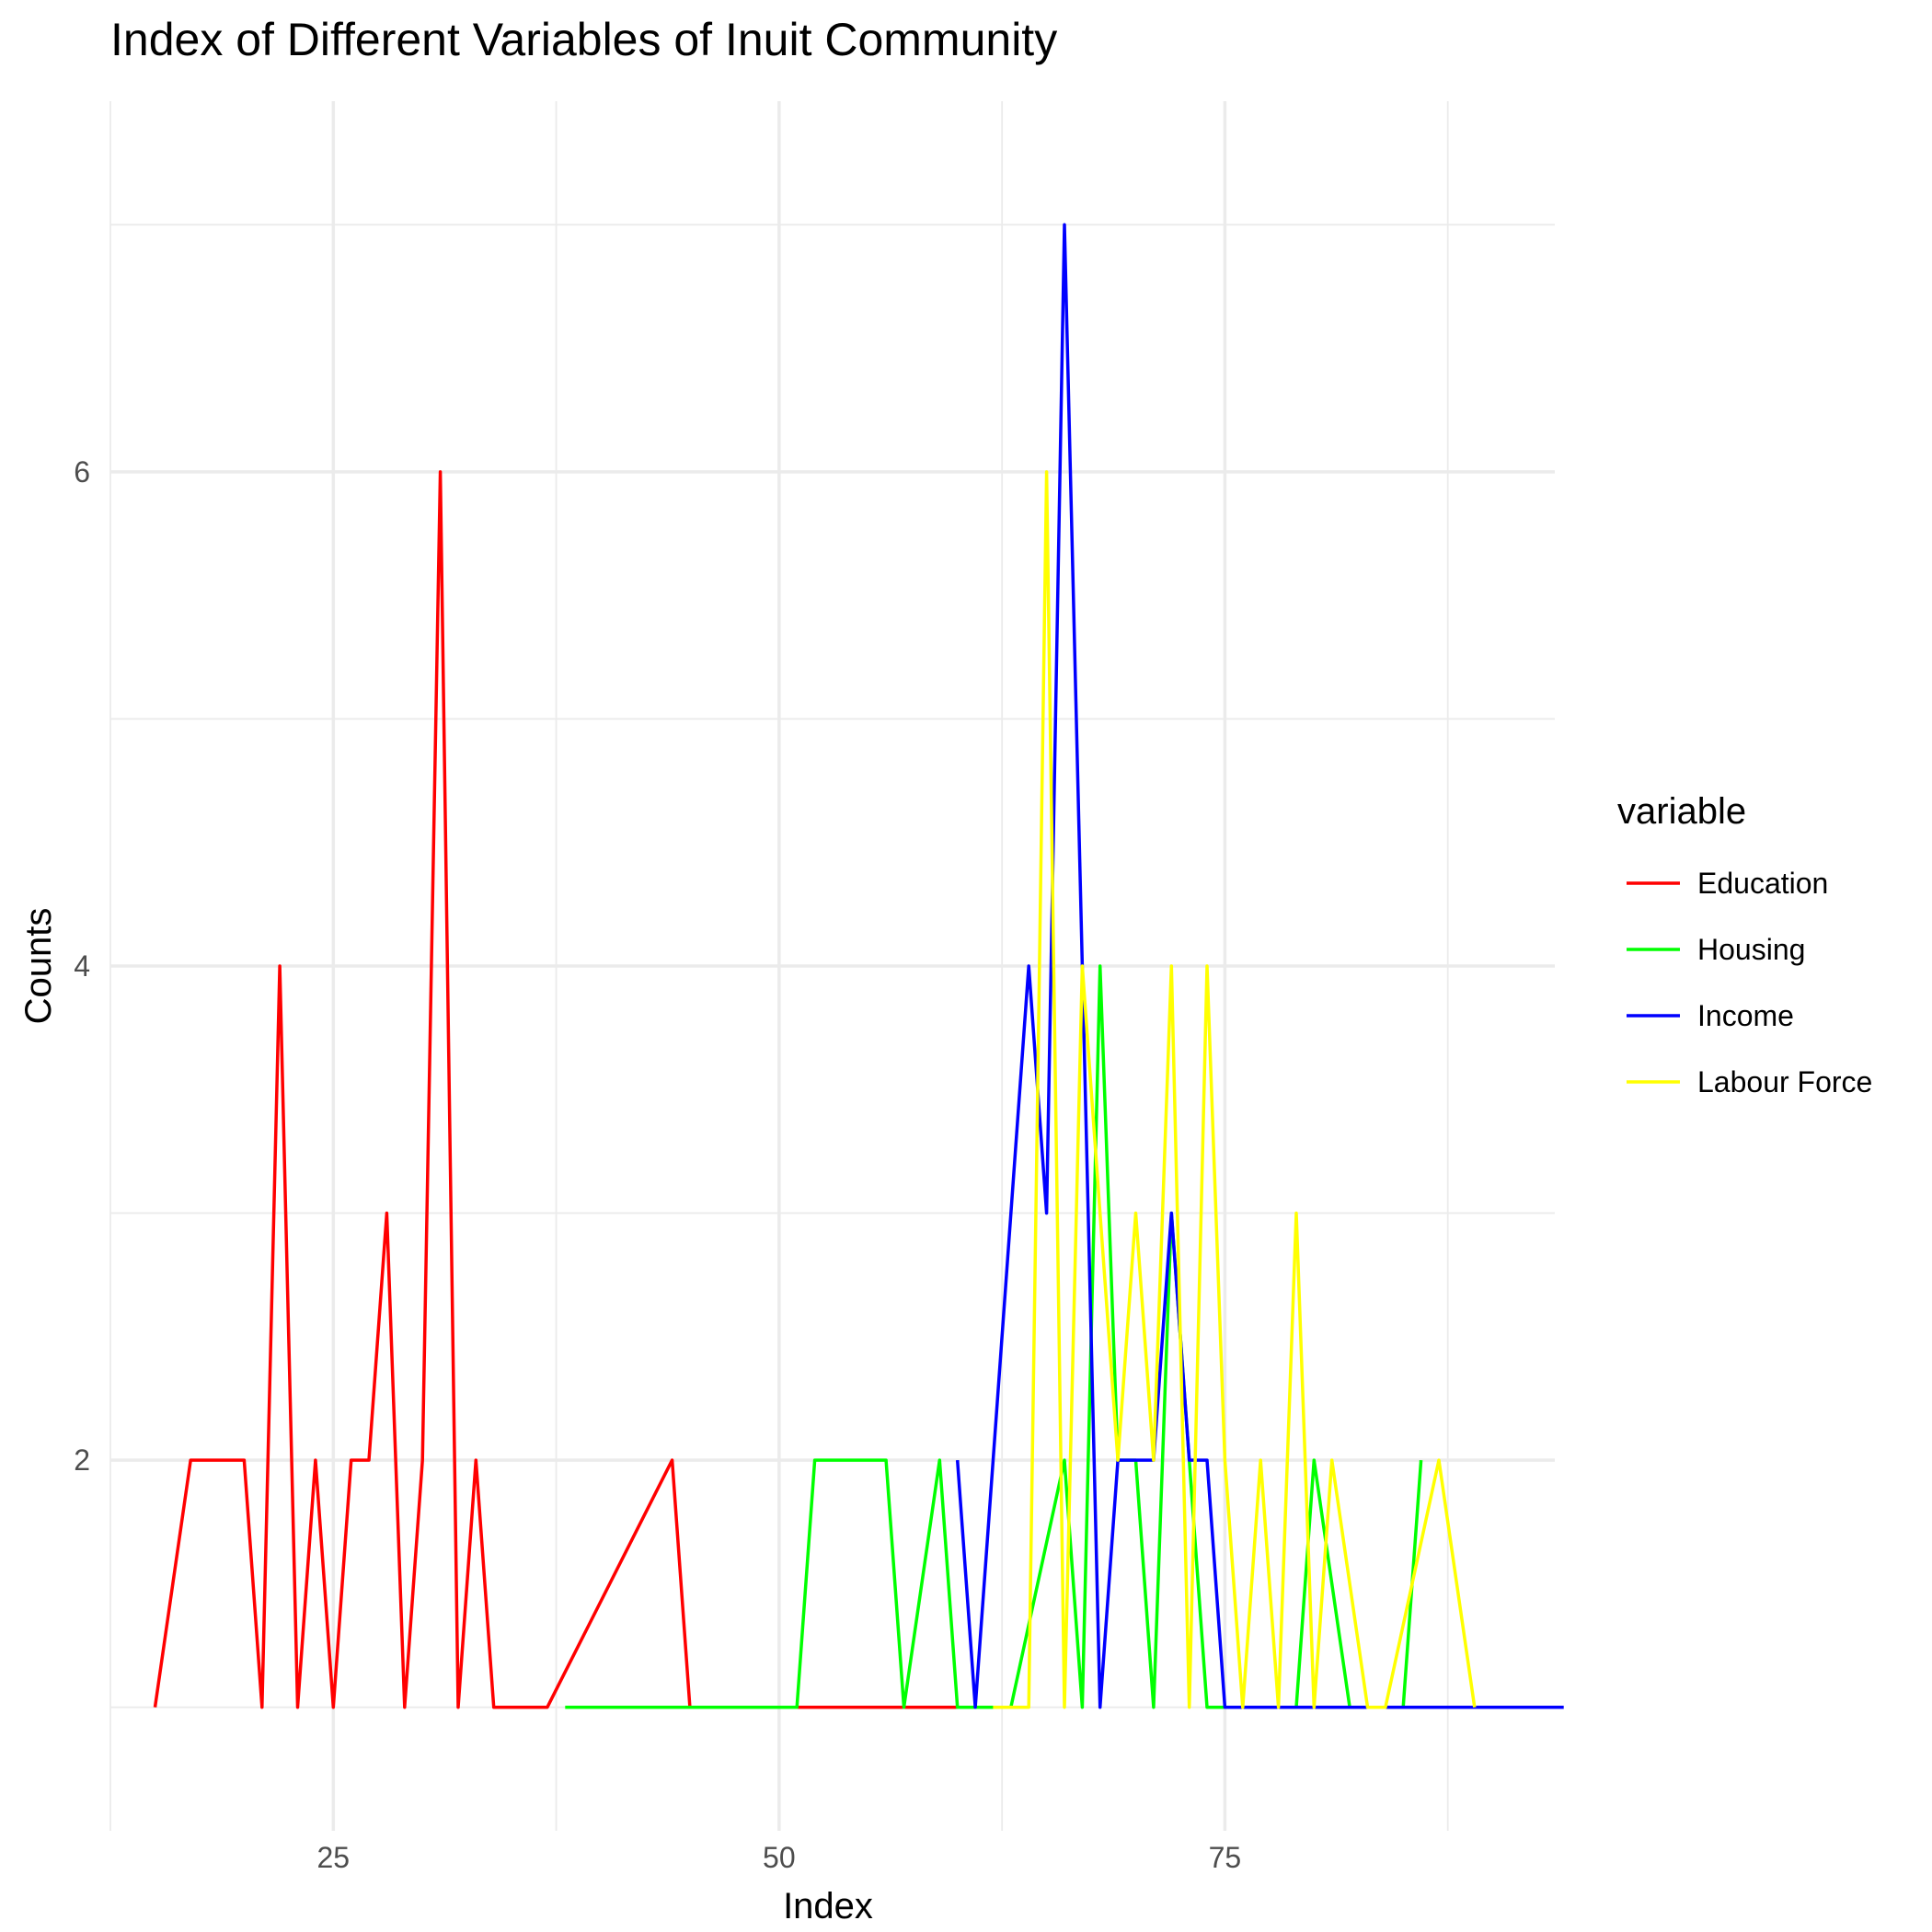 The image size is (1932, 1932). What do you see at coordinates (1784, 1081) in the screenshot?
I see `legend-label-labour-force: Labour Force` at bounding box center [1784, 1081].